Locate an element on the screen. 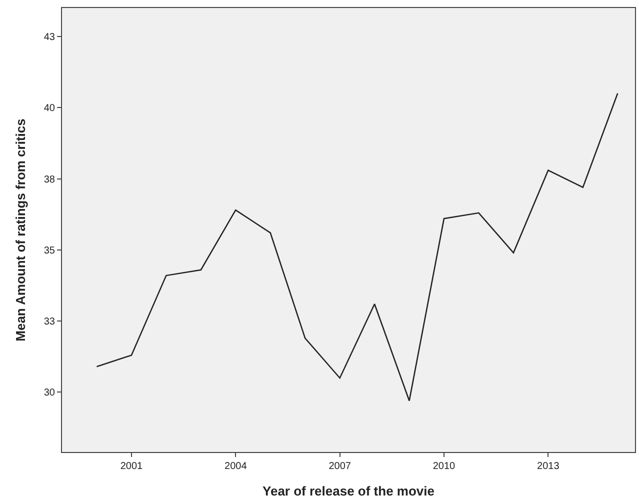 This screenshot has width=639, height=500. x-tick-label: 2007 is located at coordinates (340, 466).